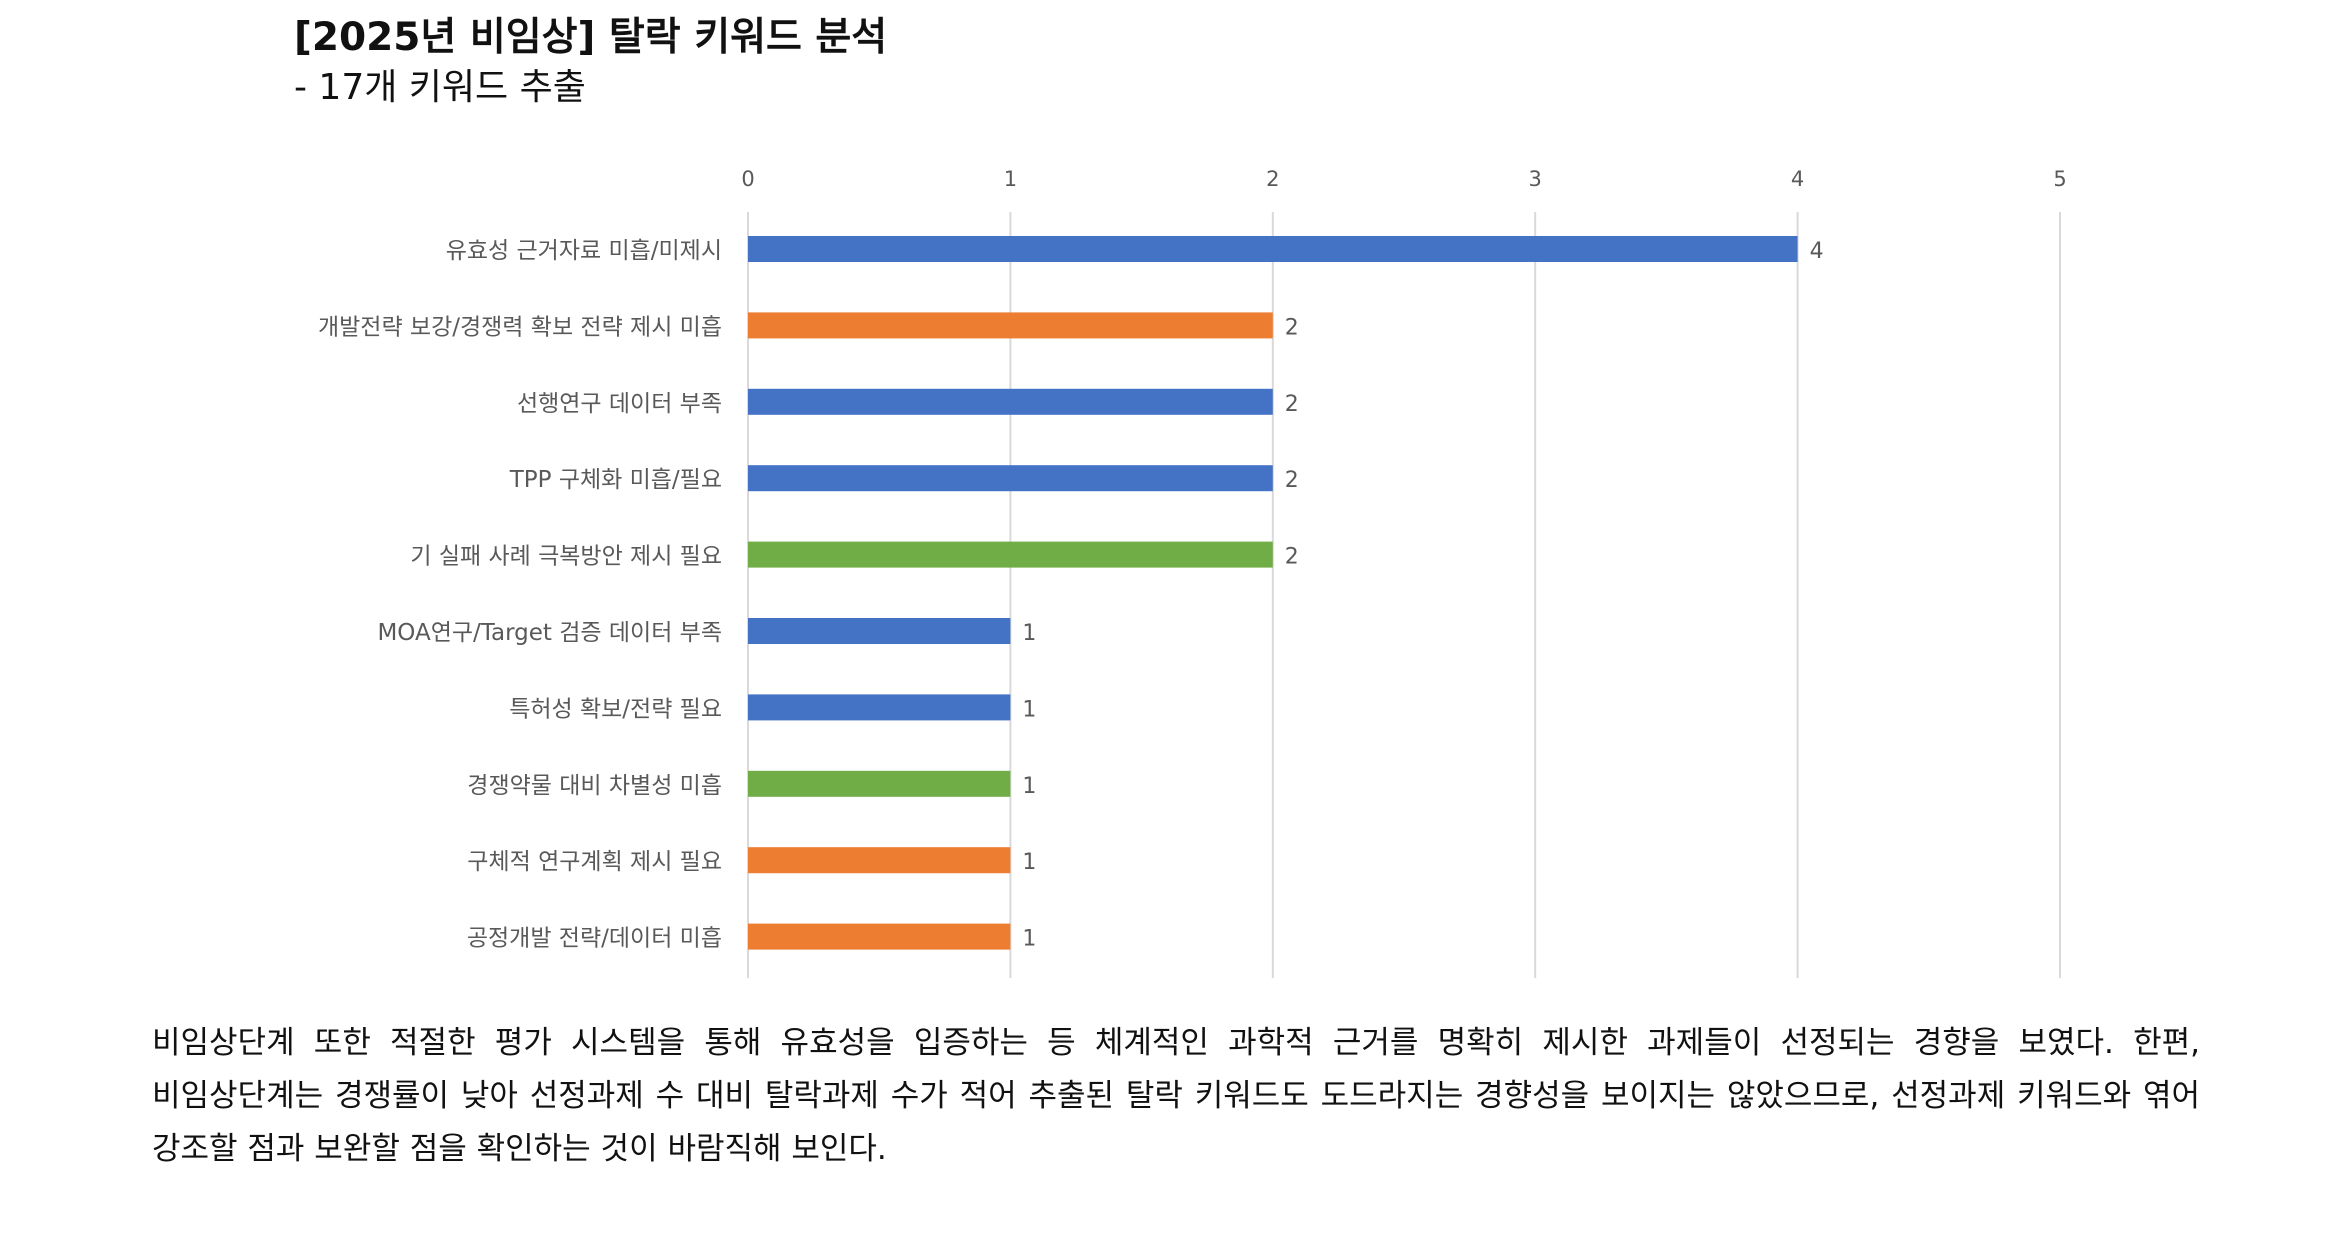 The height and width of the screenshot is (1242, 2337). Describe the element at coordinates (894, 62) in the screenshot. I see `chart-header: [2025년 비임상] 탈락 키워드 분석 - 17개 키워드 추출` at that location.